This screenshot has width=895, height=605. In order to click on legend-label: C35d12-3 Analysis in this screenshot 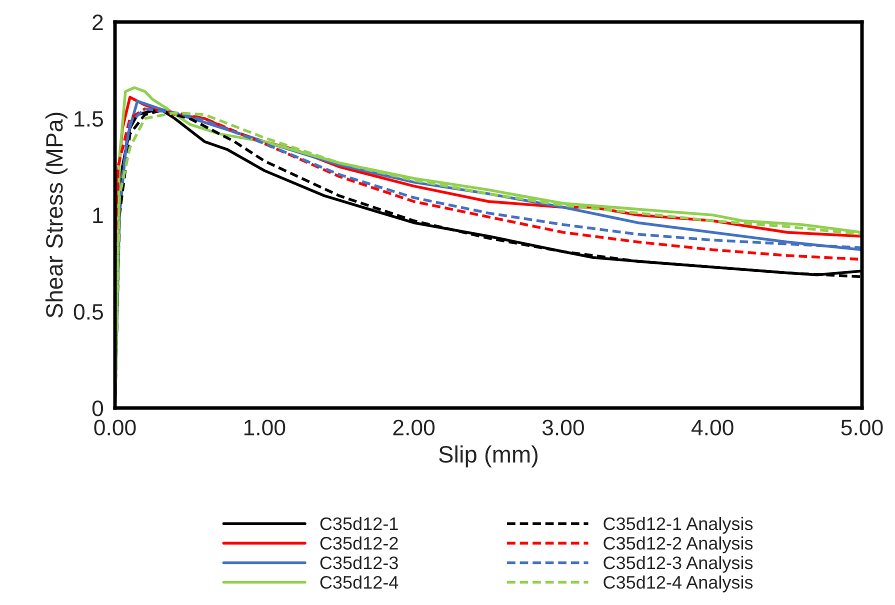, I will do `click(678, 564)`.